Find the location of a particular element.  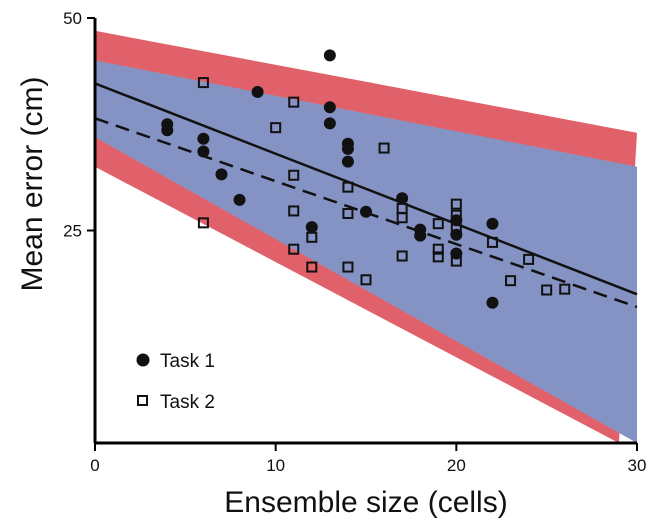

y-tick-label: 25 is located at coordinates (72, 231).